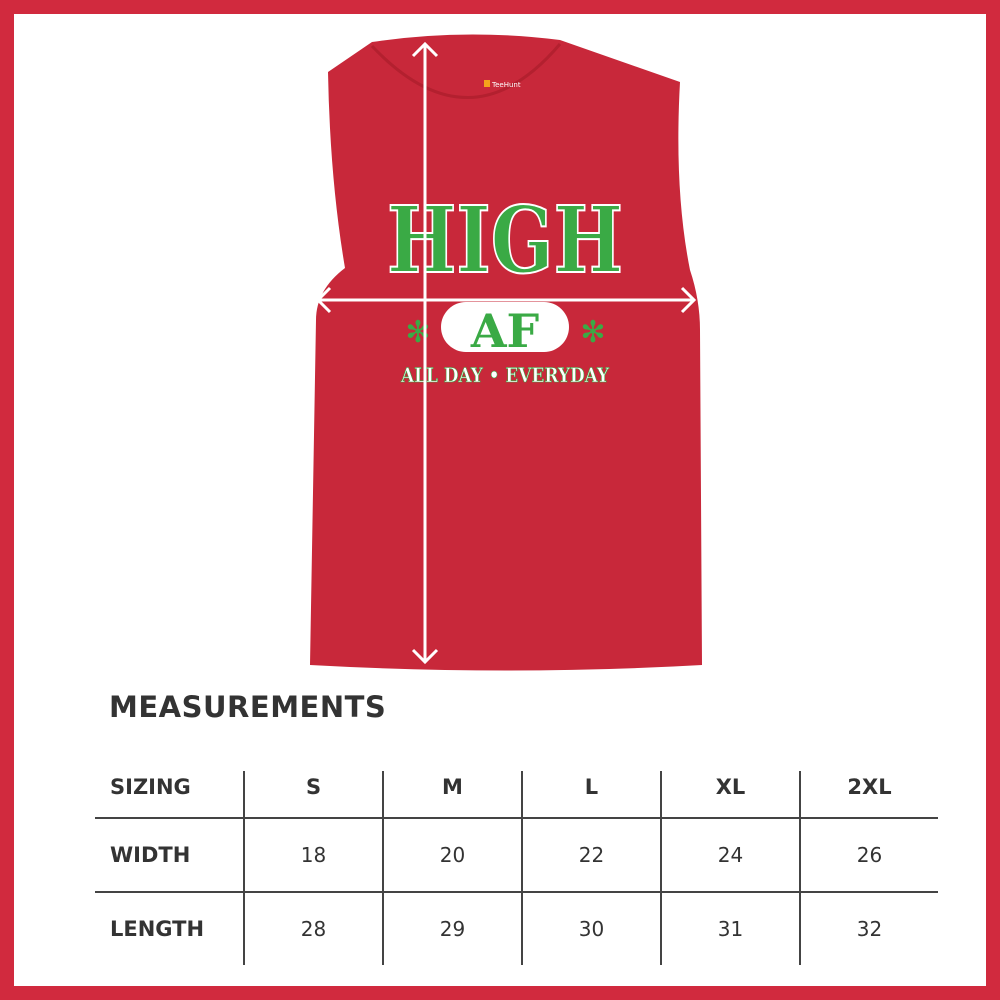  I want to click on table-row: LENGTH 28 29 30 31 32, so click(516, 928).